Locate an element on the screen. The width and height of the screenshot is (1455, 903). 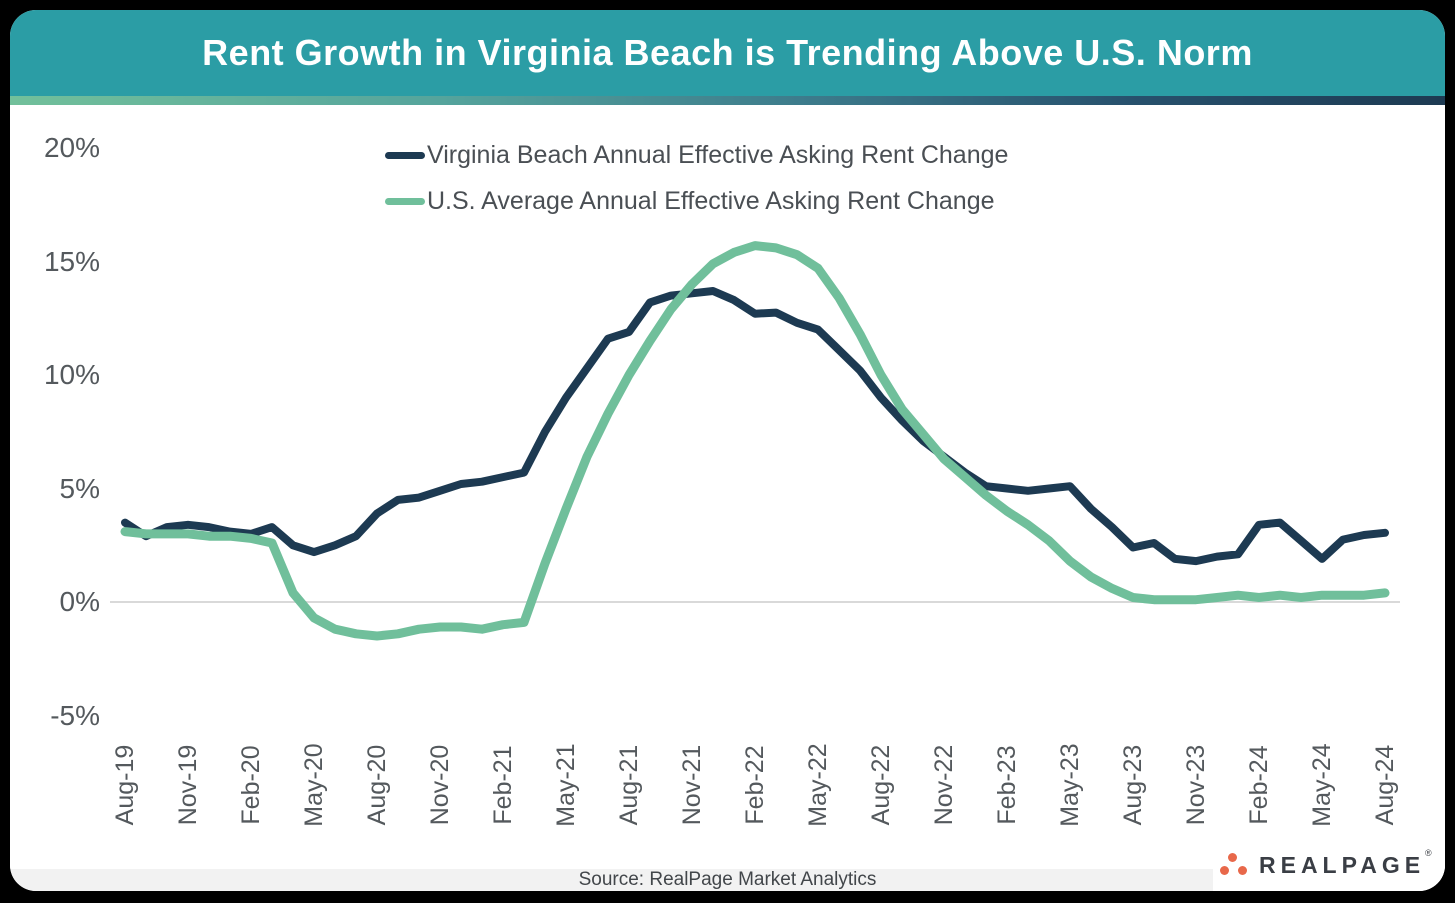
realpage-logo: REALPAGE ® is located at coordinates (1329, 864).